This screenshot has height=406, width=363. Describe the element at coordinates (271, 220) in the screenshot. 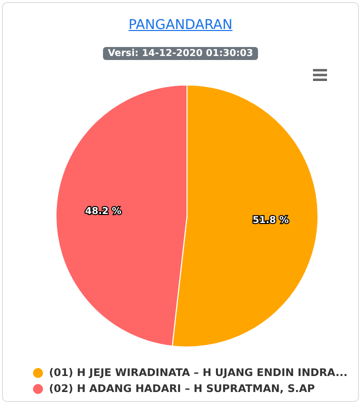

I see `data-label: 51.8 %` at that location.